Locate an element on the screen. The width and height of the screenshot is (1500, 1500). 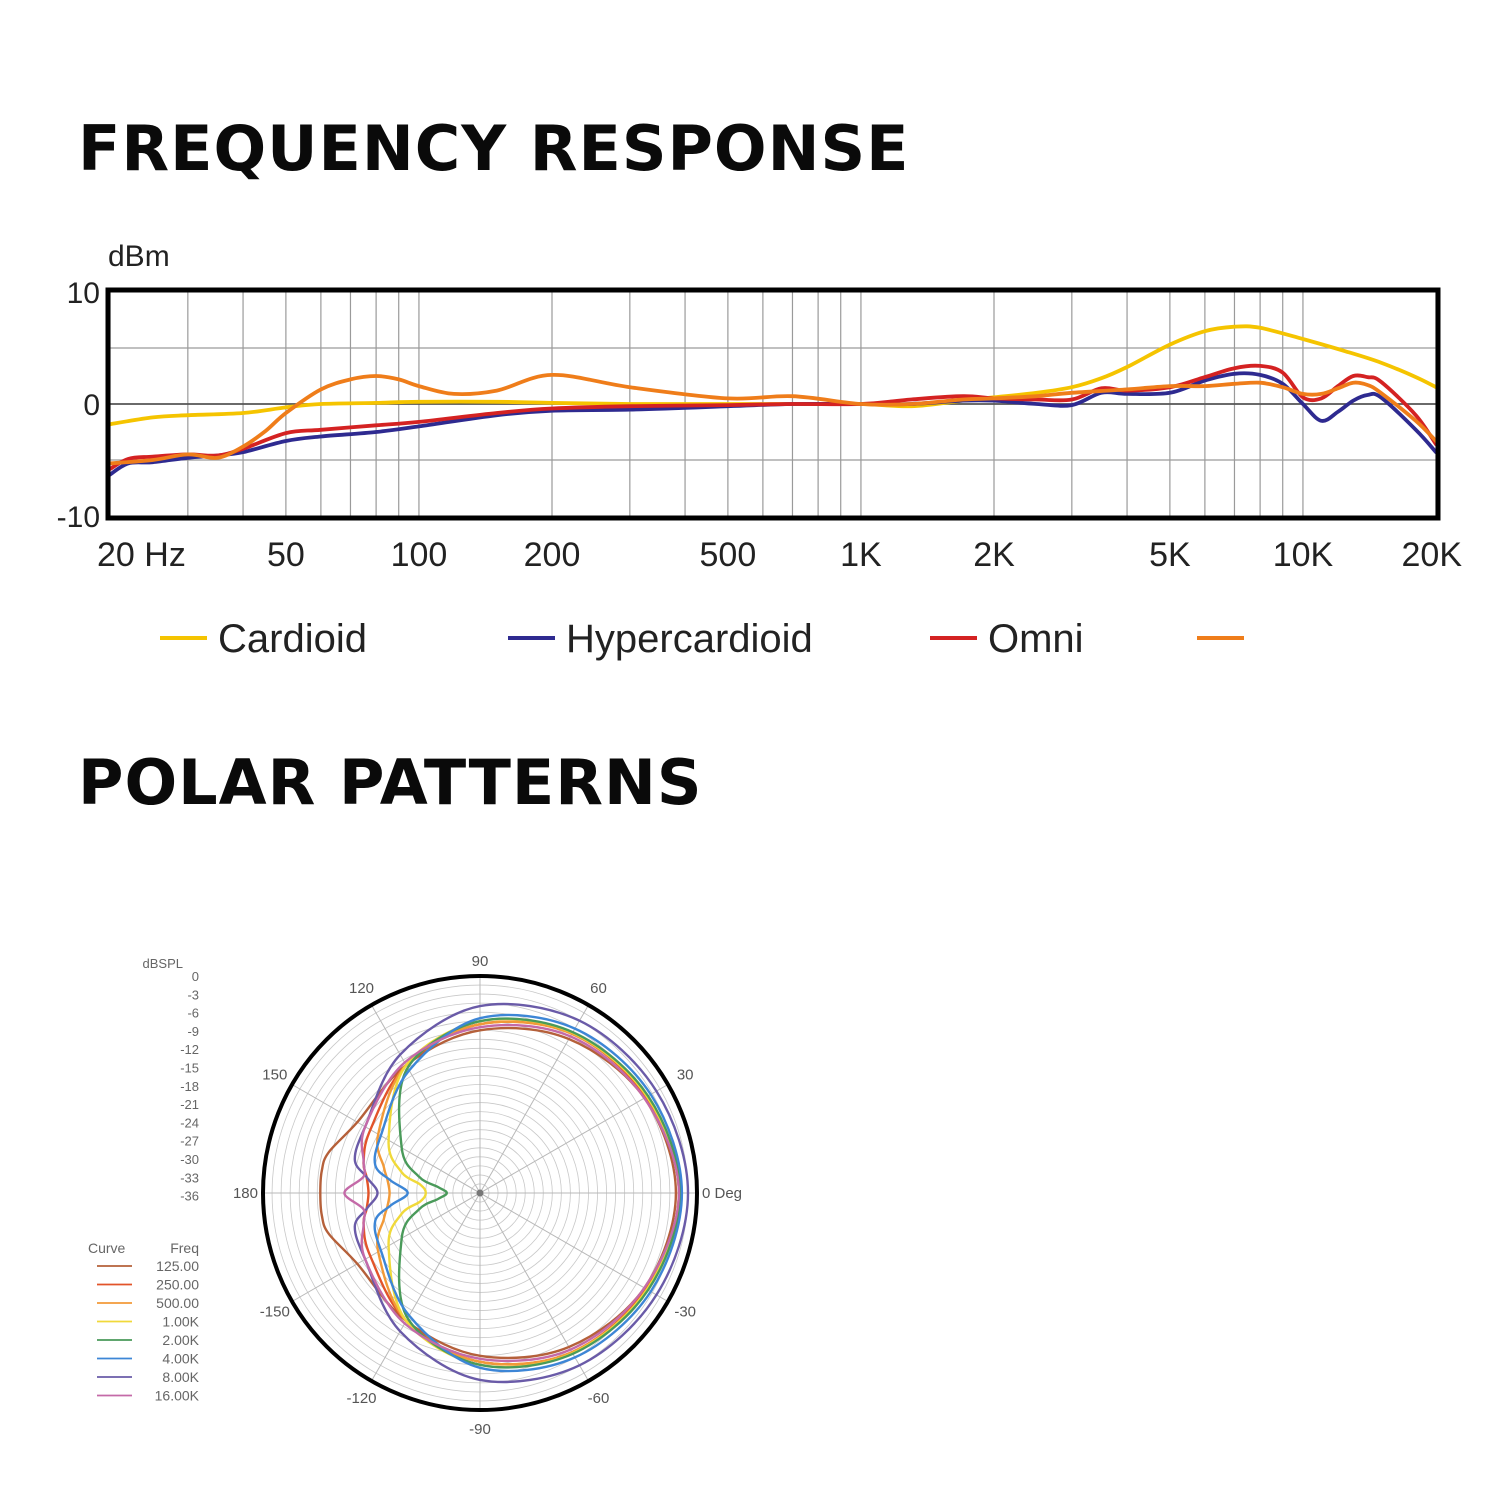
polar-angle-labels: 0 Deg 30 60 90 120 150 180 -150 -120 -90 -60 -30 is located at coordinates (487, 1195).